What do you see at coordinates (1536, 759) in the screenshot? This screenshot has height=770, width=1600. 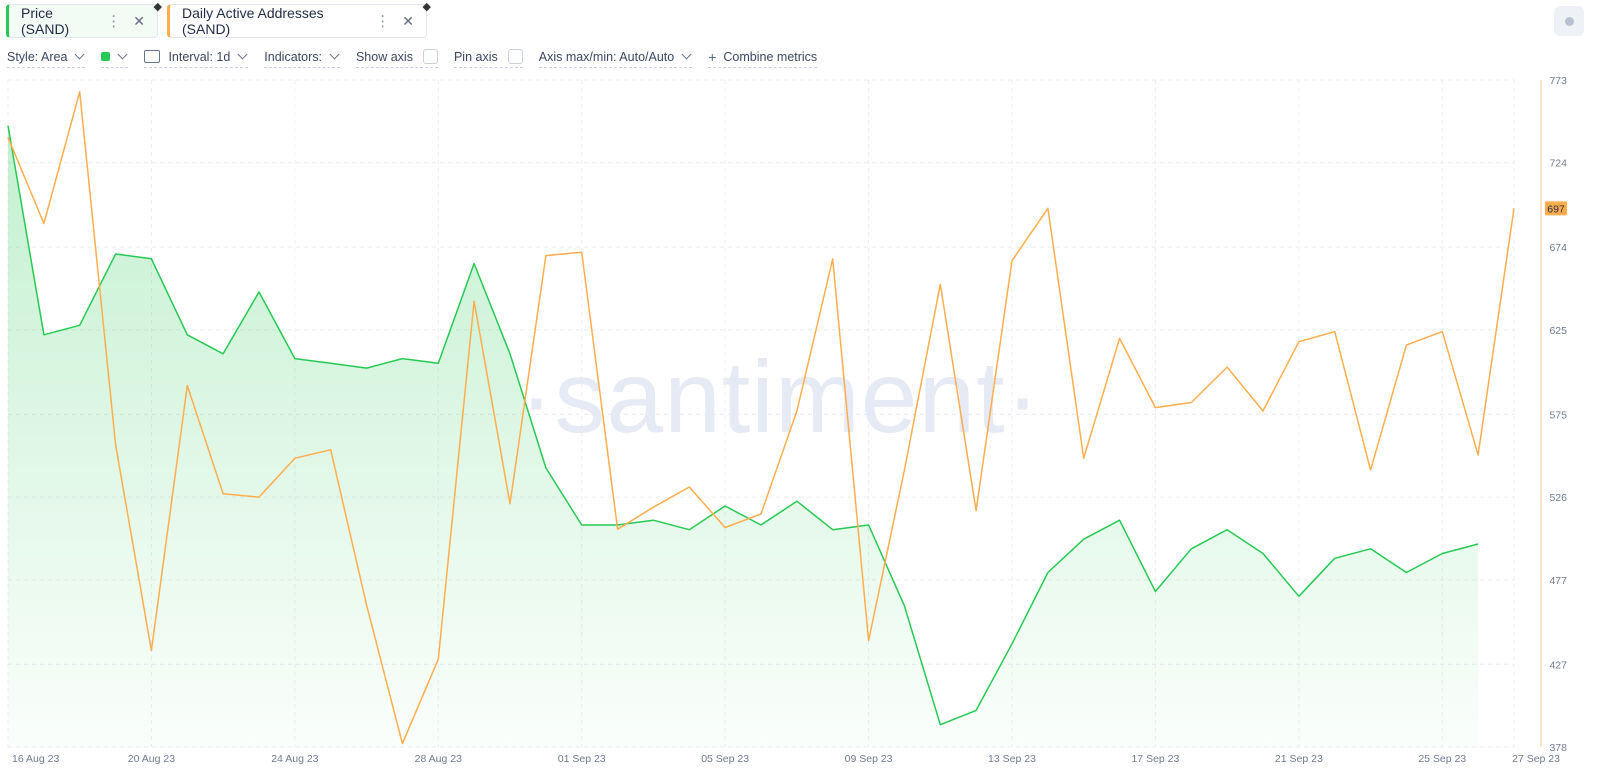 I see `x-tick-label: 27 Sep 23` at bounding box center [1536, 759].